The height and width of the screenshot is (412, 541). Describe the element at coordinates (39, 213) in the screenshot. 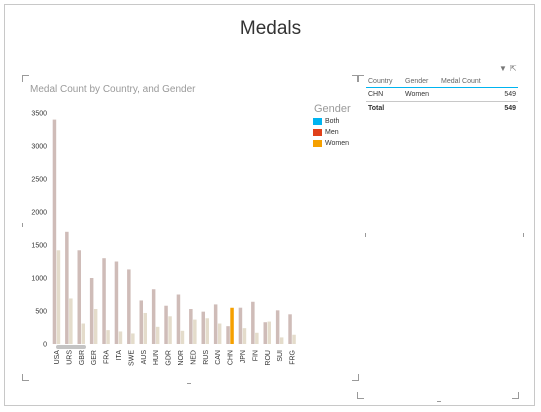

I see `y-tick-label: 2000` at that location.